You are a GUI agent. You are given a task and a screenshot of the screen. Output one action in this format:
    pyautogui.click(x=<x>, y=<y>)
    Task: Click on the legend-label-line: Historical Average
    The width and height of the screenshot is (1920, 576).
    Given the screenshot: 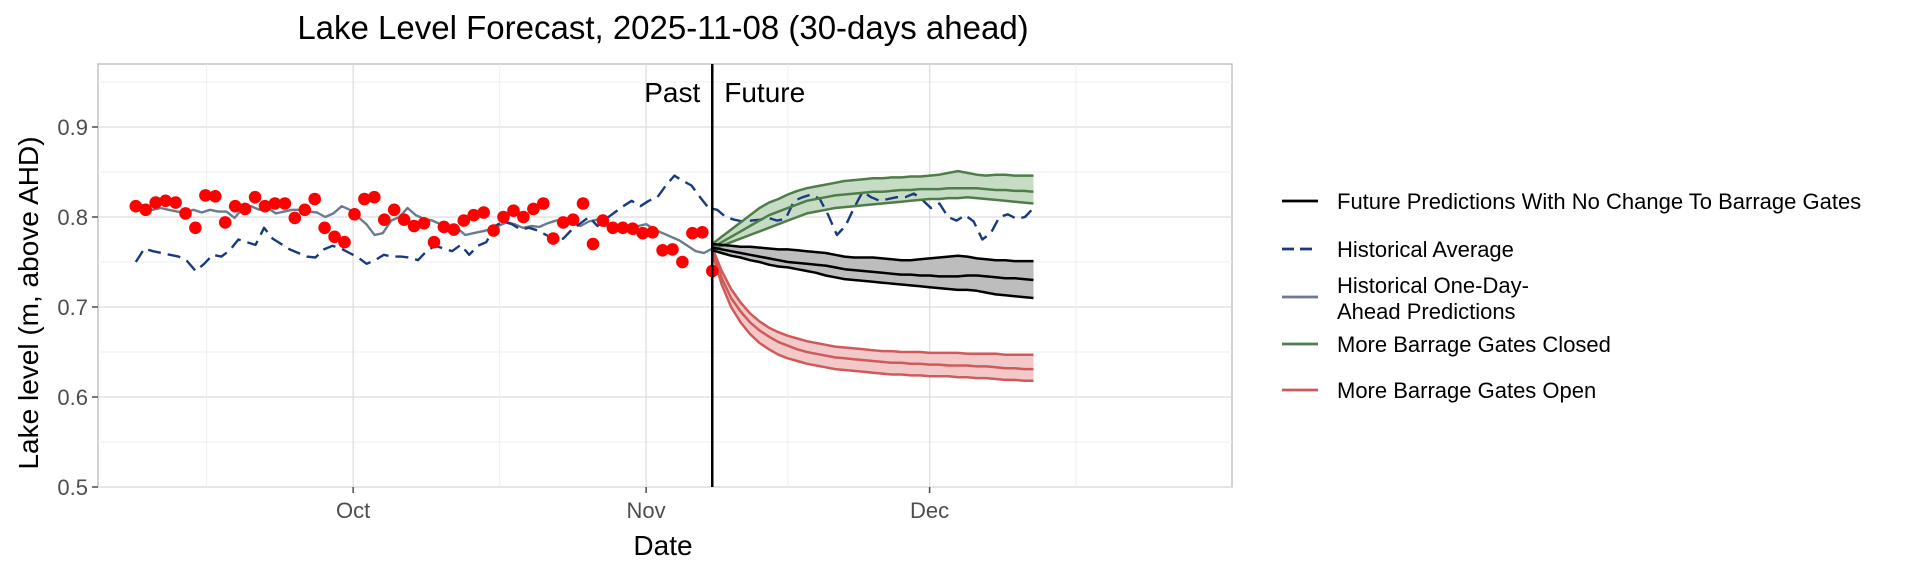 What is the action you would take?
    pyautogui.click(x=1425, y=249)
    